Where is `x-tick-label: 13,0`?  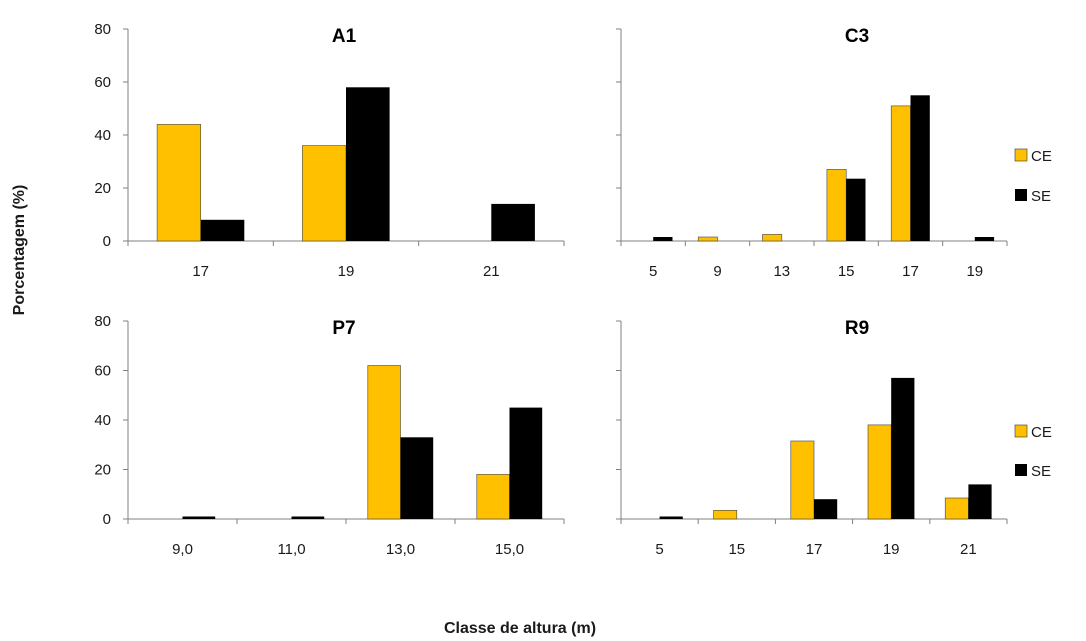
x-tick-label: 13,0 is located at coordinates (400, 549).